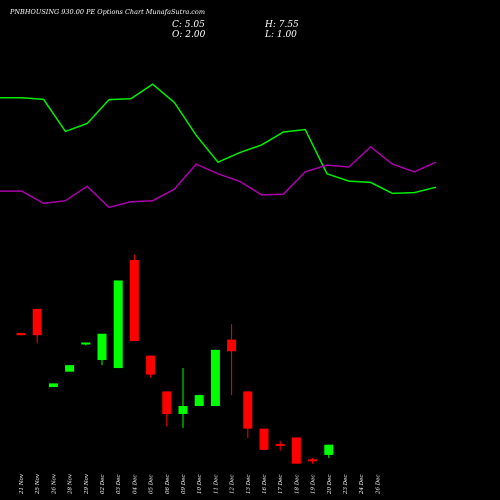  I want to click on x-tick-label: 21 Nov, so click(22, 484).